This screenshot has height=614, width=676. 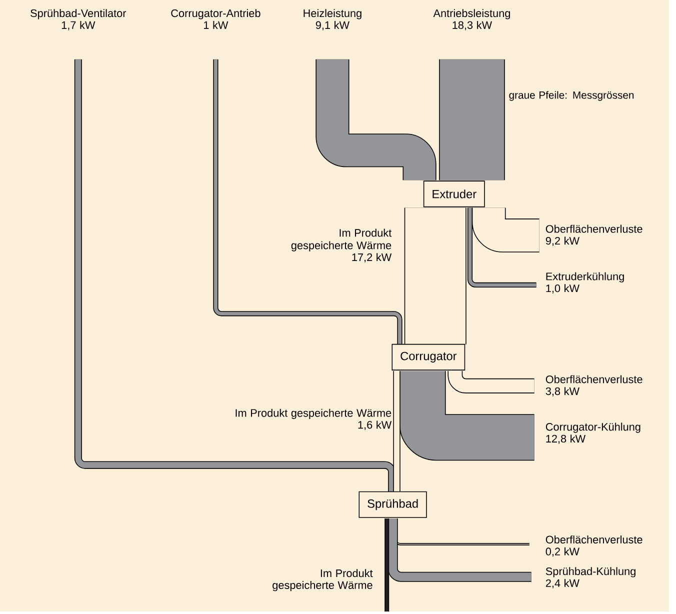 I want to click on data-label: 1,6 kW, so click(x=375, y=425).